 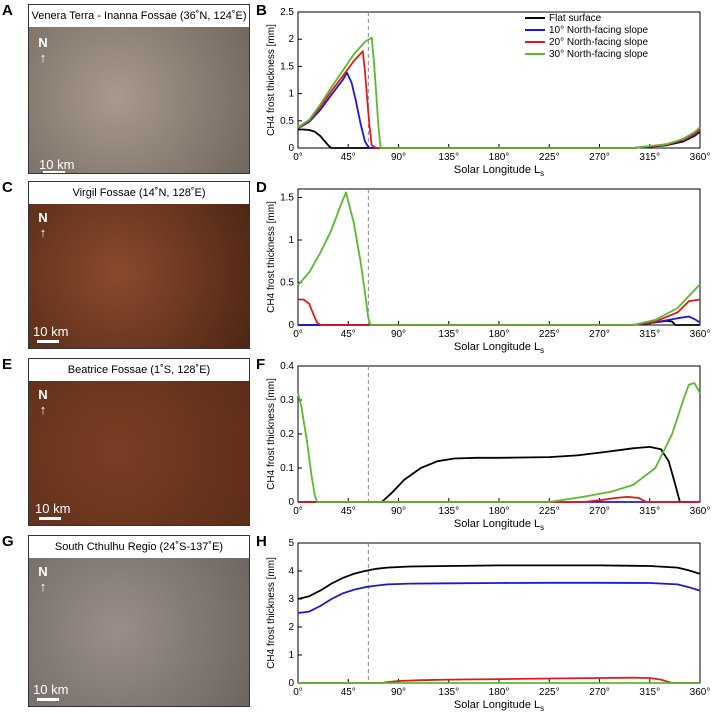 I want to click on image-panel-c: Virgil Fossae (14˚N, 128˚E) N ↑ 10 km, so click(x=139, y=265).